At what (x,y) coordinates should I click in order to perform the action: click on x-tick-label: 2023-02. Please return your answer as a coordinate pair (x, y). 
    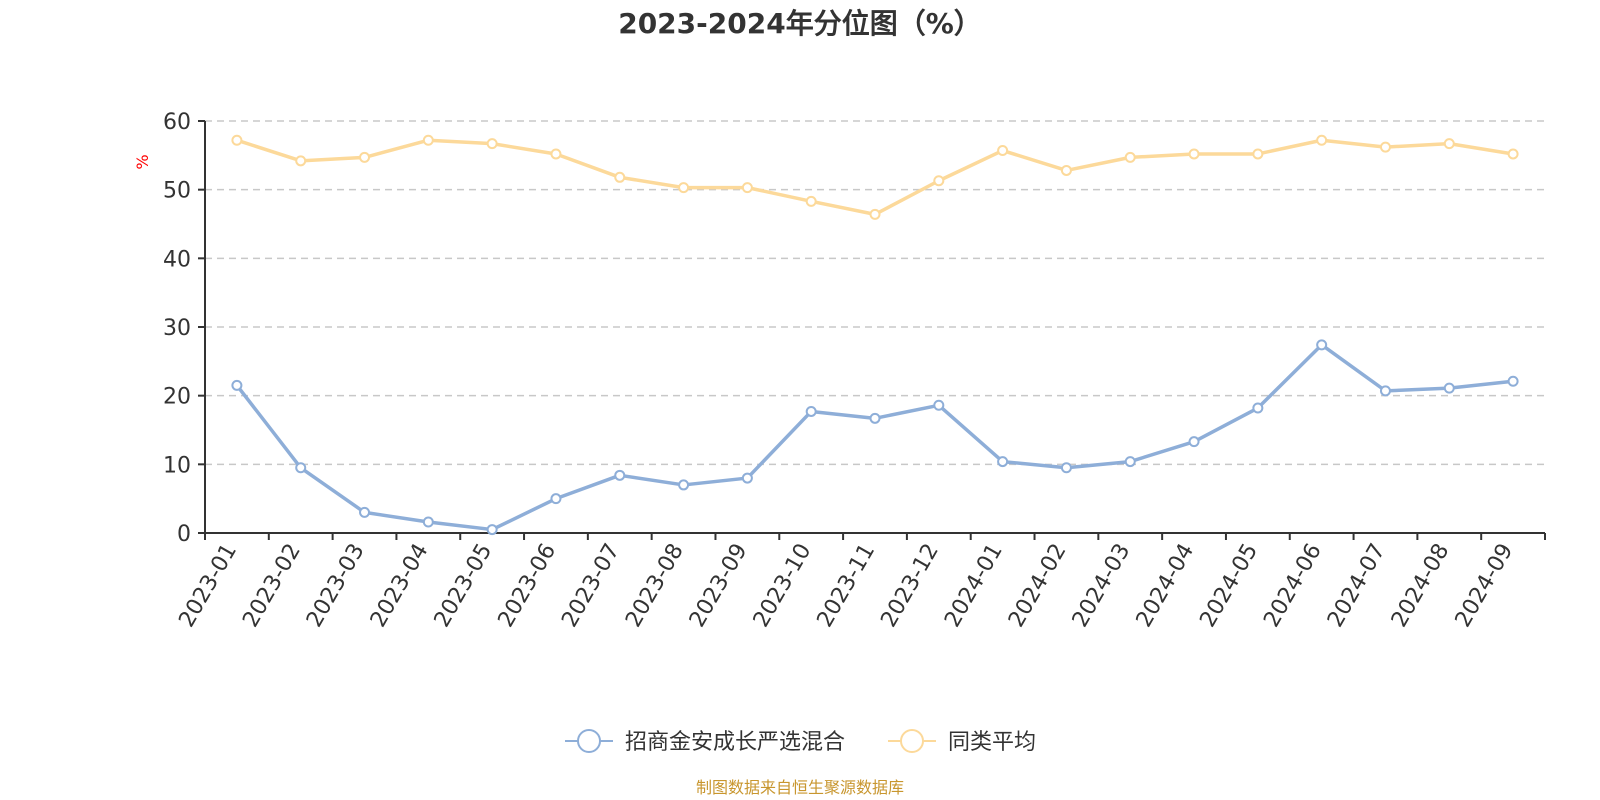
    Looking at the image, I should click on (272, 586).